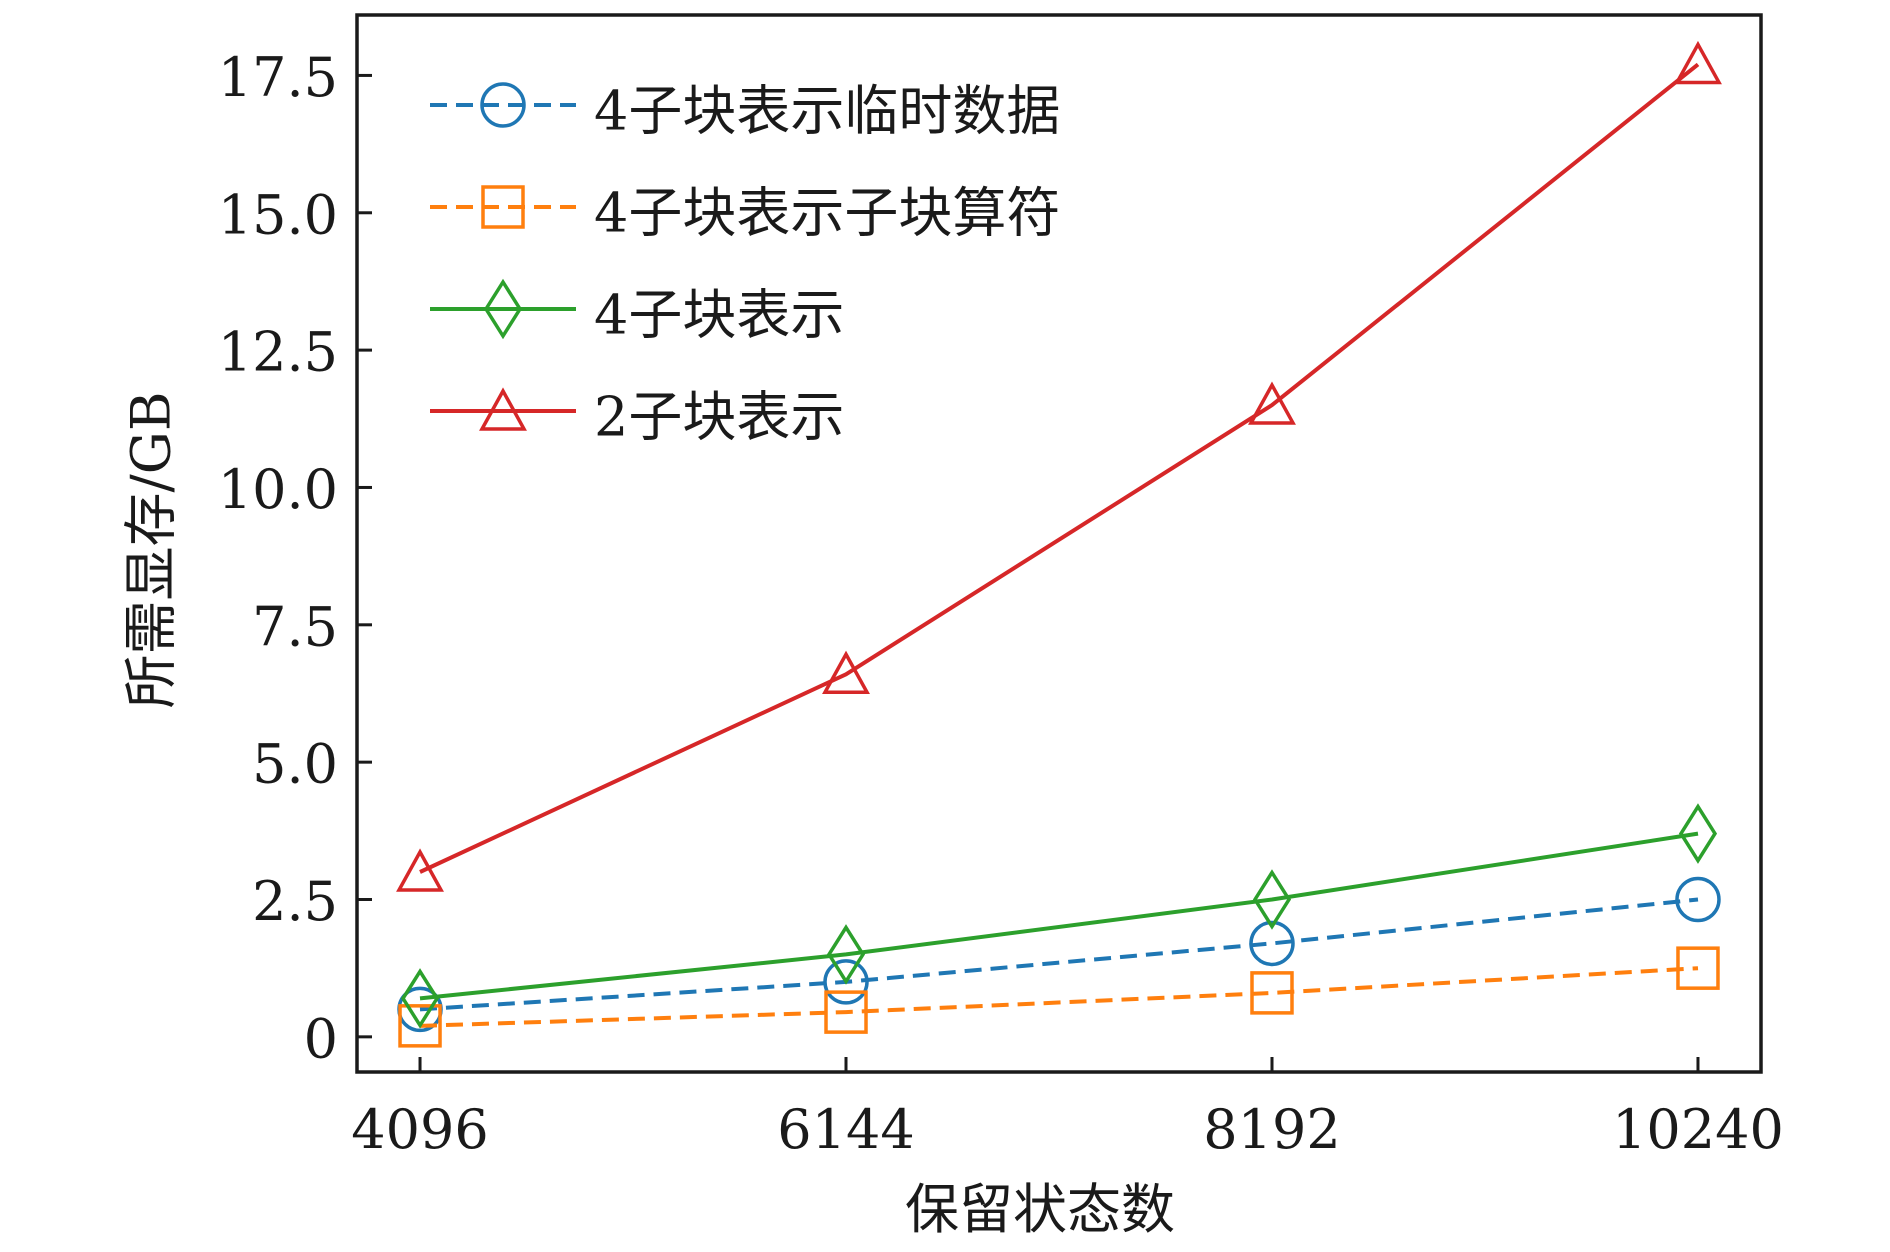 This screenshot has height=1252, width=1890. I want to click on series-line-4block, so click(1059, 916).